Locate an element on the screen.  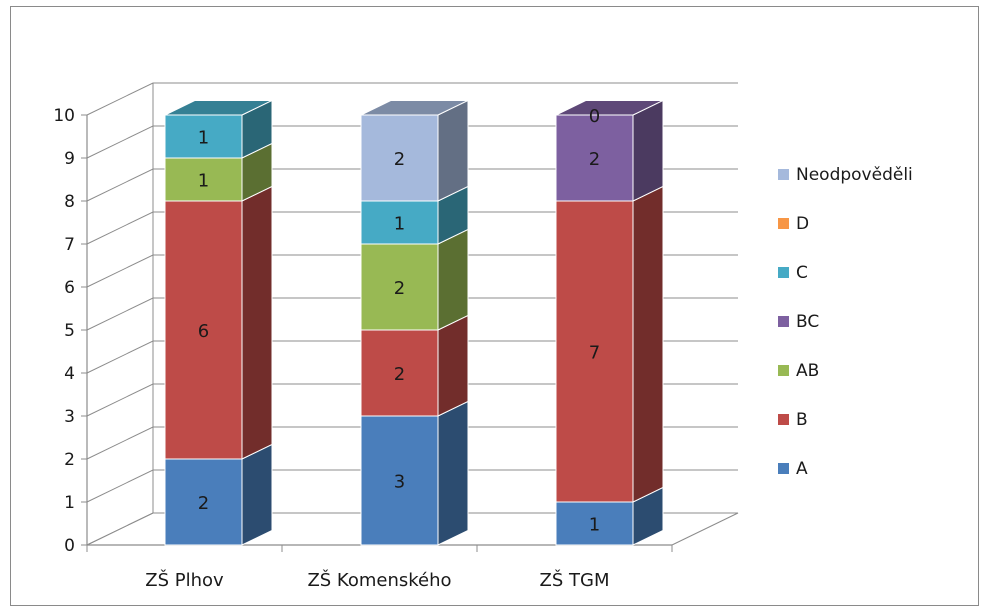
legend-item: B is located at coordinates (793, 420).